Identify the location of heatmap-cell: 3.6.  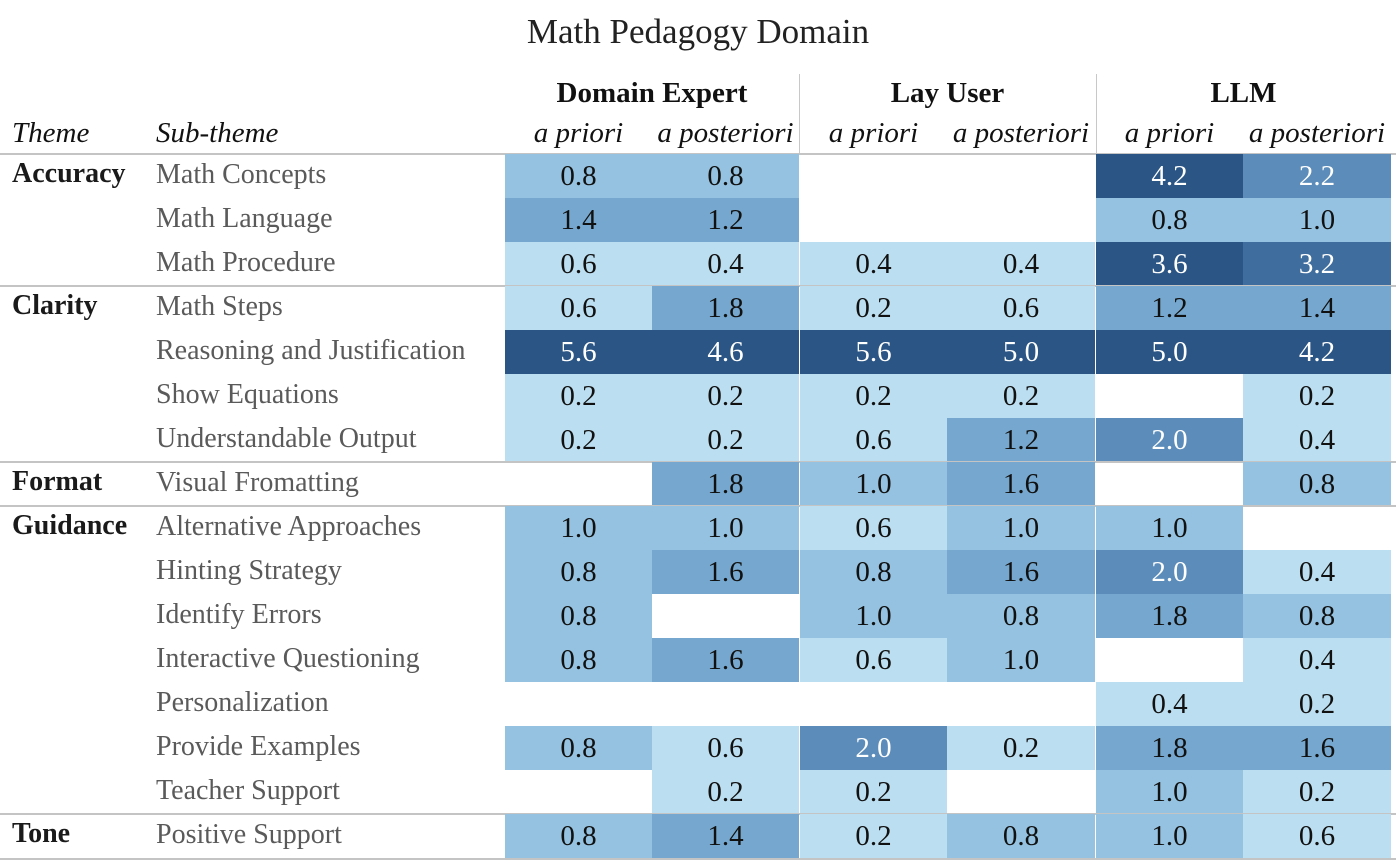
(1169, 264).